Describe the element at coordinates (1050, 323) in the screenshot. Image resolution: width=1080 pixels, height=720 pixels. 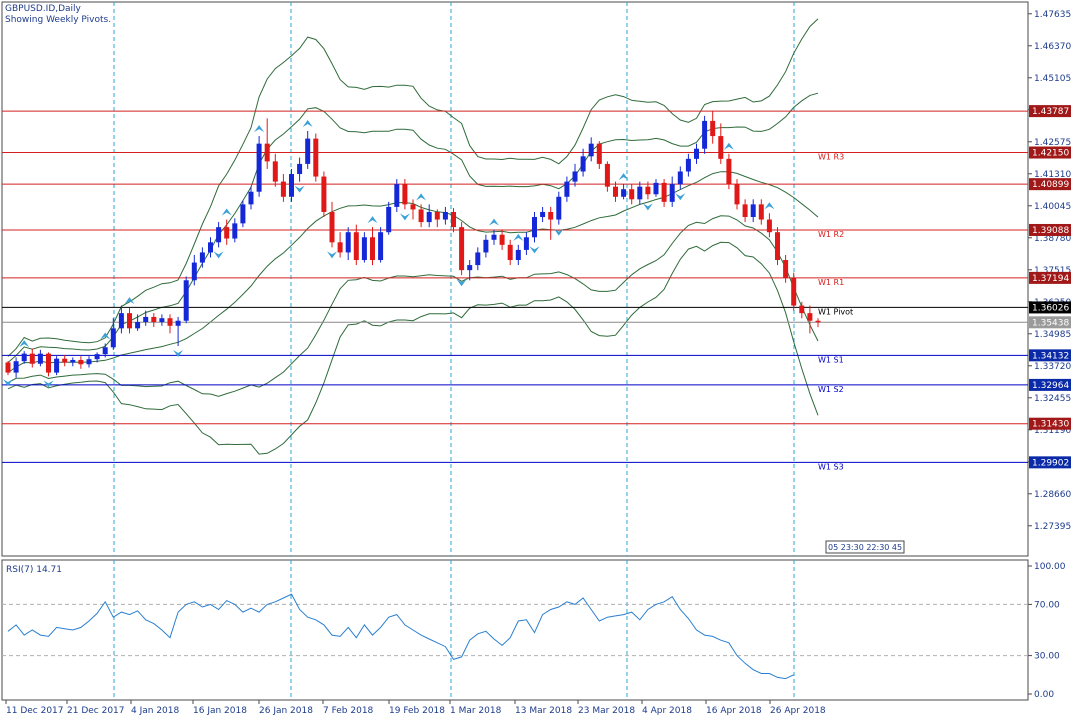
I see `current-price-tag-label: 1.35438` at that location.